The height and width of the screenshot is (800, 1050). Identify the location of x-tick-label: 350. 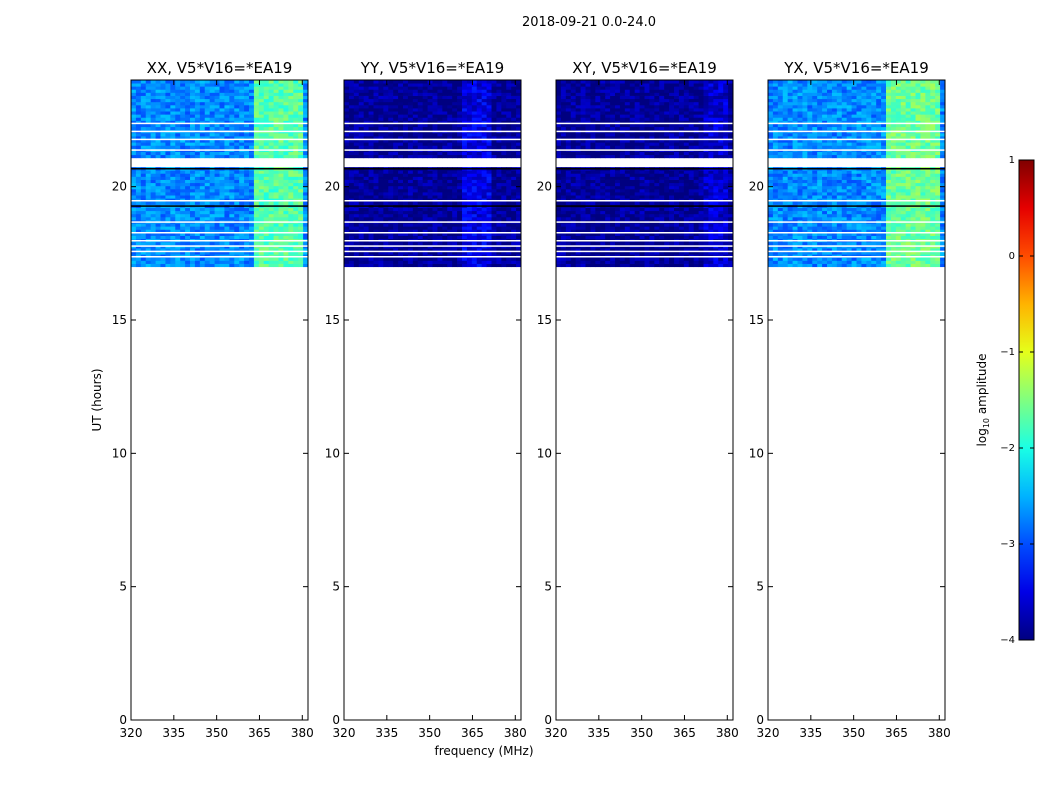
(429, 733).